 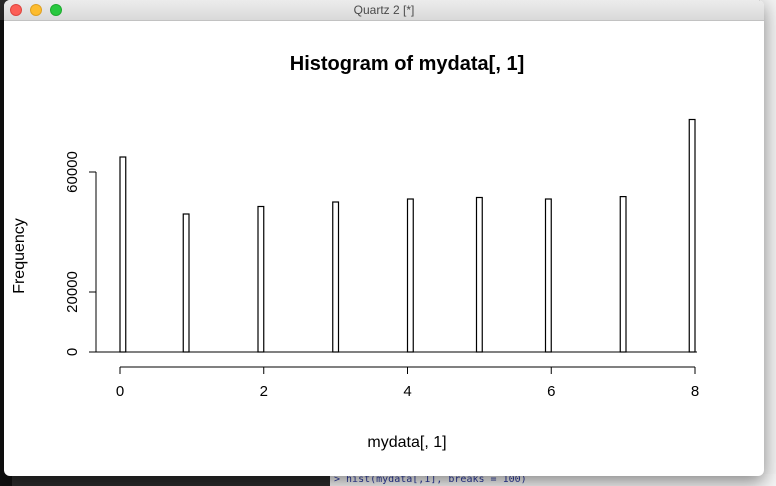 I want to click on window-title: Quartz 2 [*], so click(x=384, y=10).